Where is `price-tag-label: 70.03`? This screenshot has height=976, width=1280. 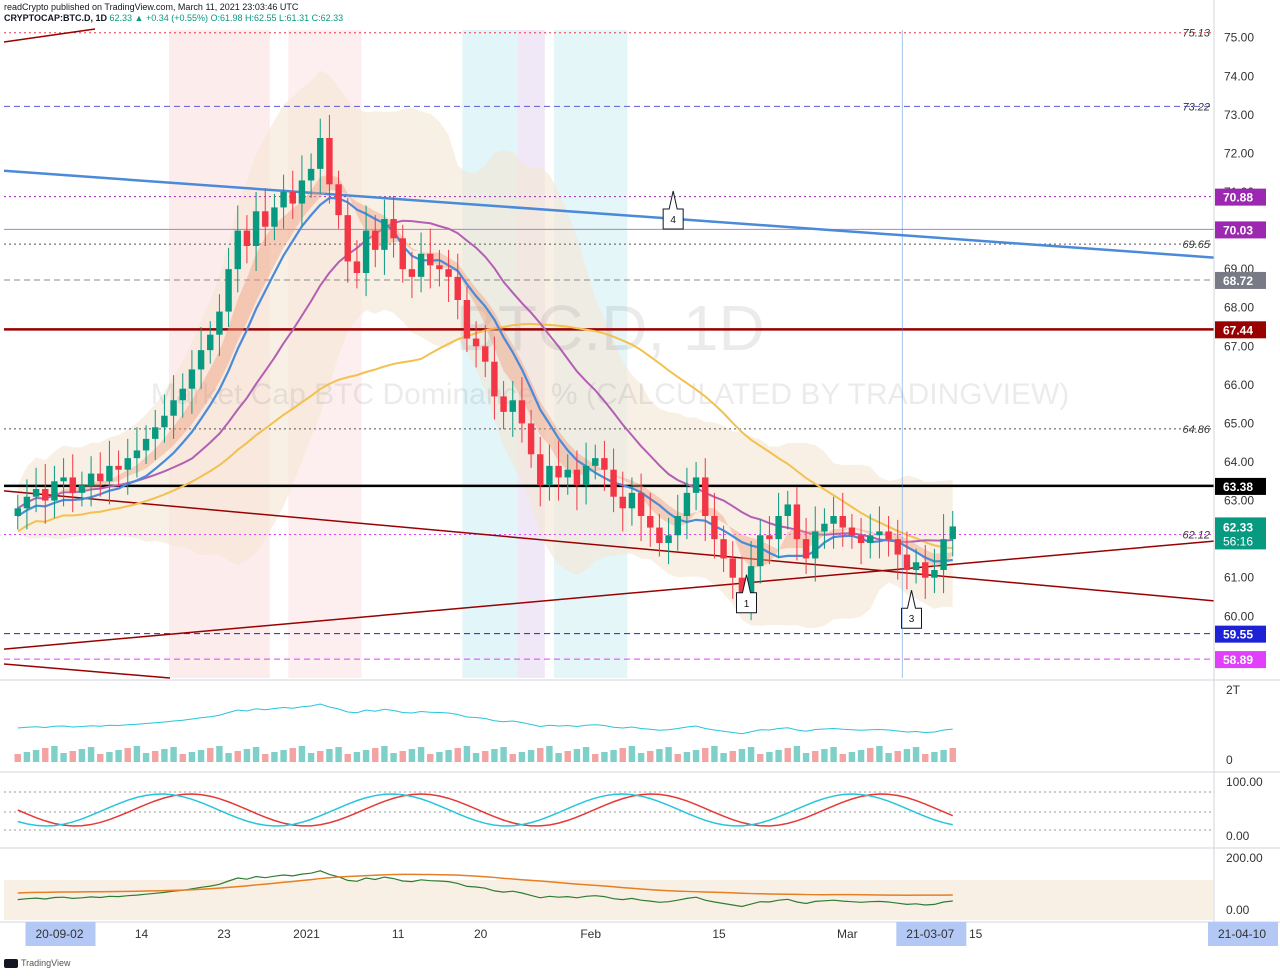
price-tag-label: 70.03 is located at coordinates (1238, 230).